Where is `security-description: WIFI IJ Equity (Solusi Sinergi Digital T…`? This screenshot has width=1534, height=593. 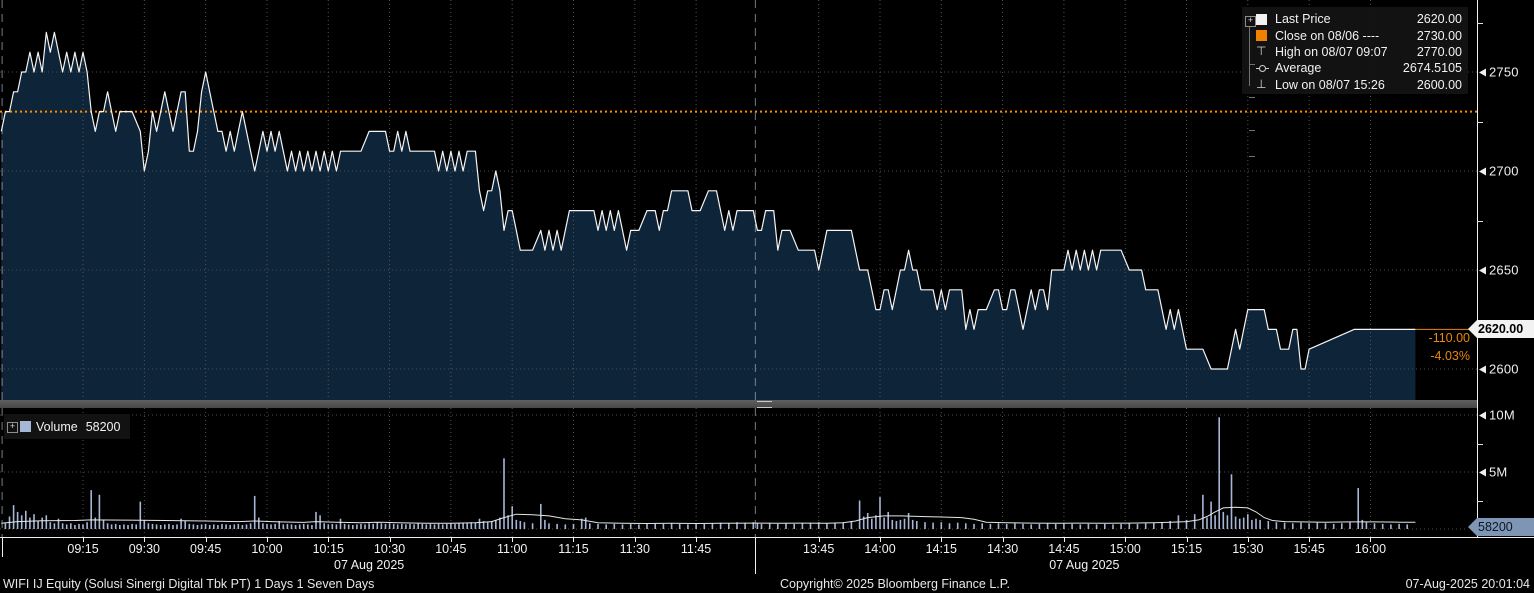 security-description: WIFI IJ Equity (Solusi Sinergi Digital T… is located at coordinates (189, 584).